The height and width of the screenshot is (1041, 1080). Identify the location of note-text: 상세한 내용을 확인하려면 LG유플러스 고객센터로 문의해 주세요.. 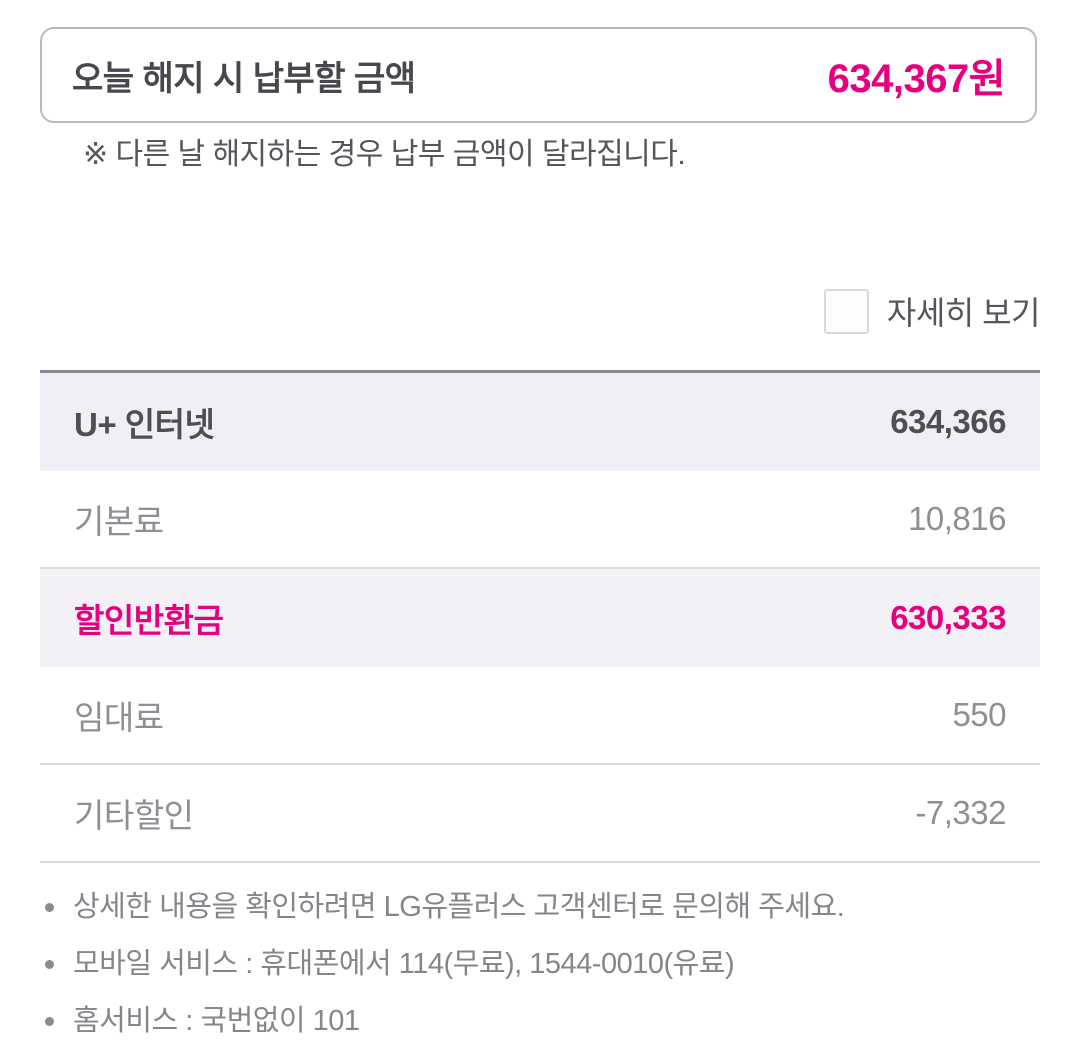
(459, 907).